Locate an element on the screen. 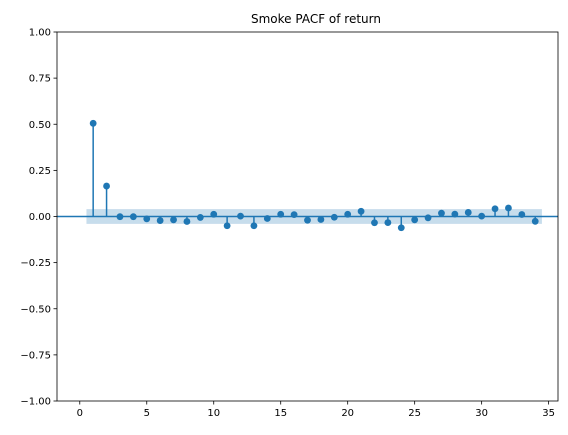 This screenshot has width=568, height=435. y-tick-label: 0.50 is located at coordinates (40, 125).